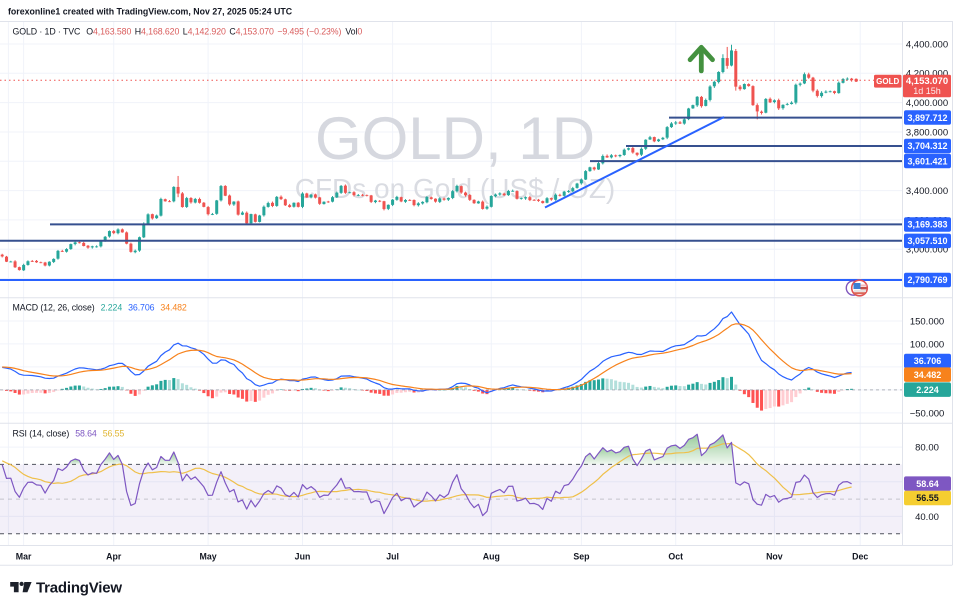 The height and width of the screenshot is (610, 960). I want to click on svg-text: 4,400.000, so click(927, 44).